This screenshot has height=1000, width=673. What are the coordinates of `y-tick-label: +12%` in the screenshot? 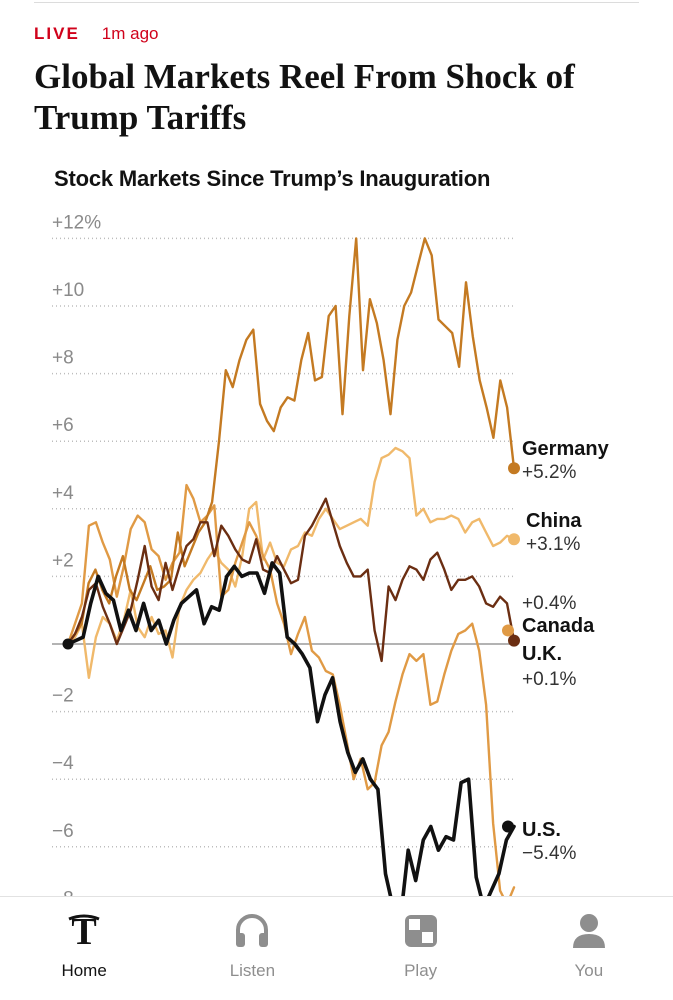 It's located at (76, 222).